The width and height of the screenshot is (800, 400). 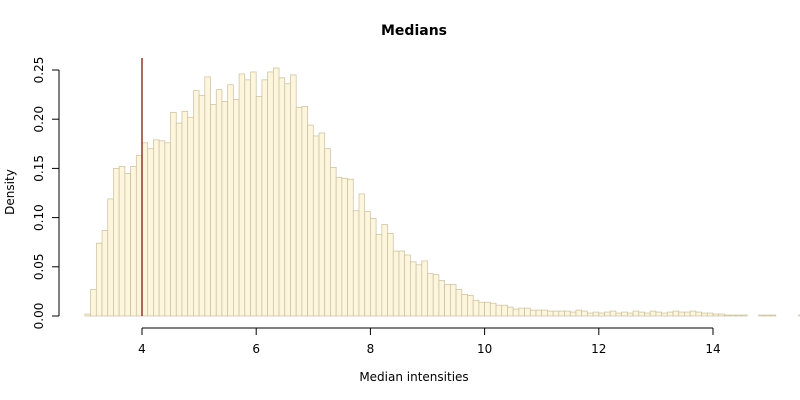 What do you see at coordinates (39, 70) in the screenshot?
I see `y-tick-label: 0.25` at bounding box center [39, 70].